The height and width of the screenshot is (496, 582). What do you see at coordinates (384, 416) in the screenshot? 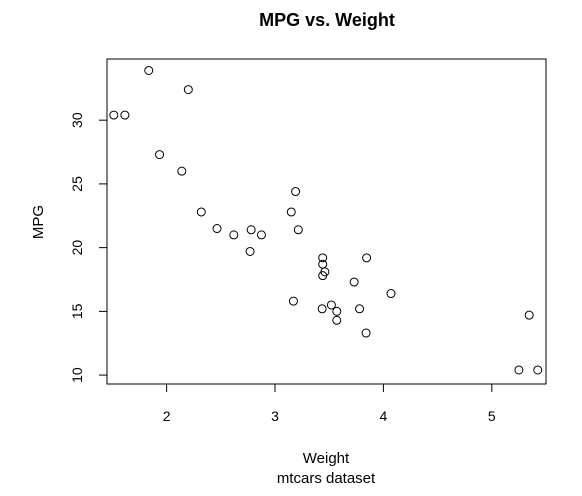
I see `x-tick-label: 4` at bounding box center [384, 416].